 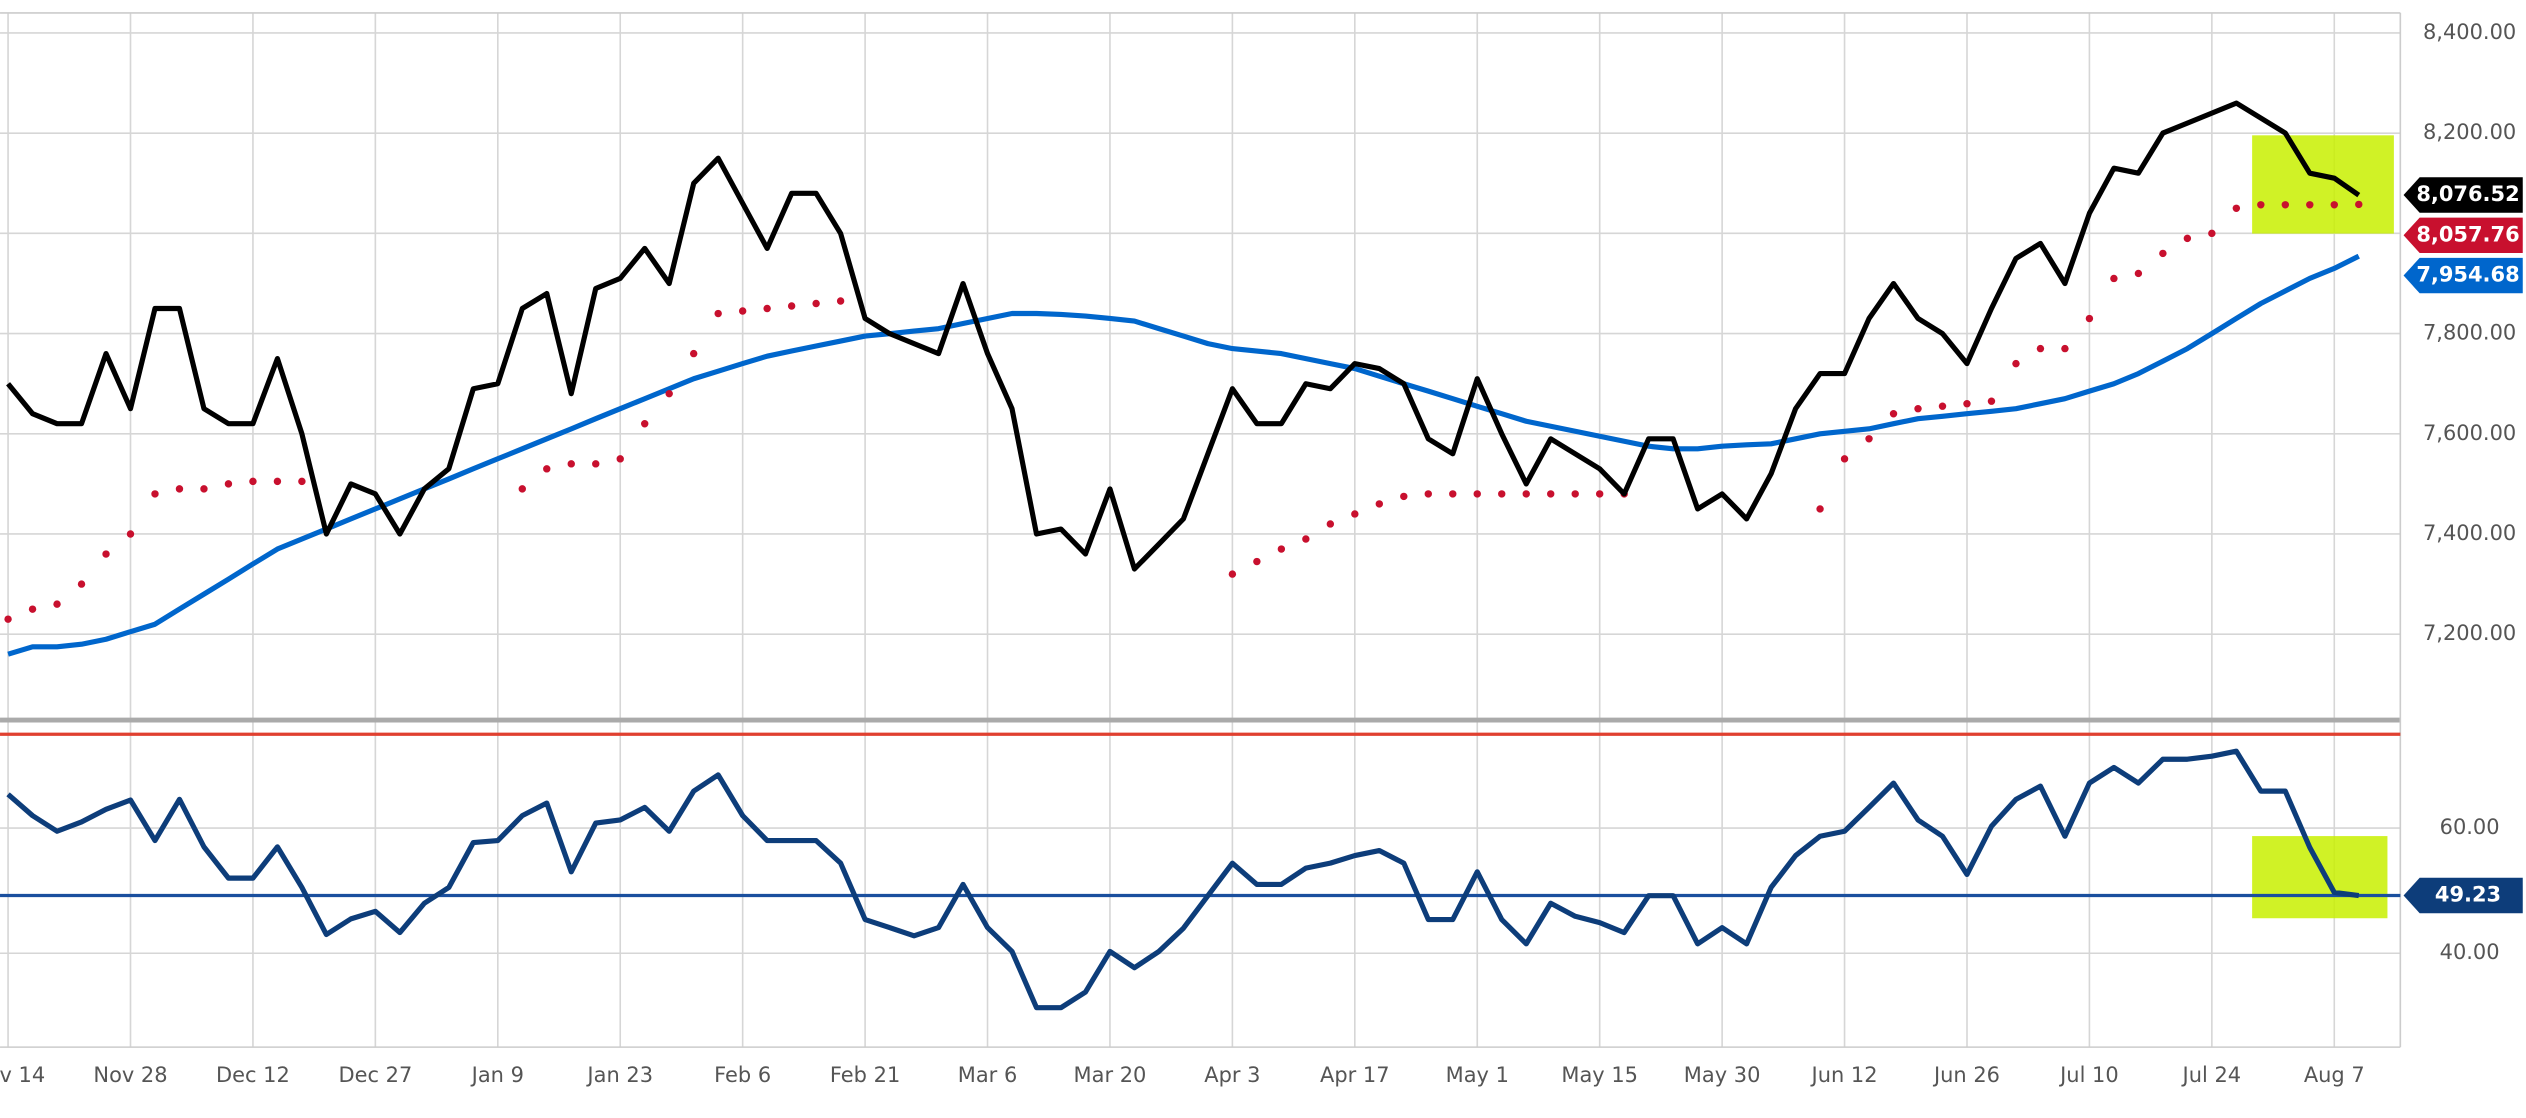 What do you see at coordinates (987, 1075) in the screenshot?
I see `x-tick-label: Mar 6` at bounding box center [987, 1075].